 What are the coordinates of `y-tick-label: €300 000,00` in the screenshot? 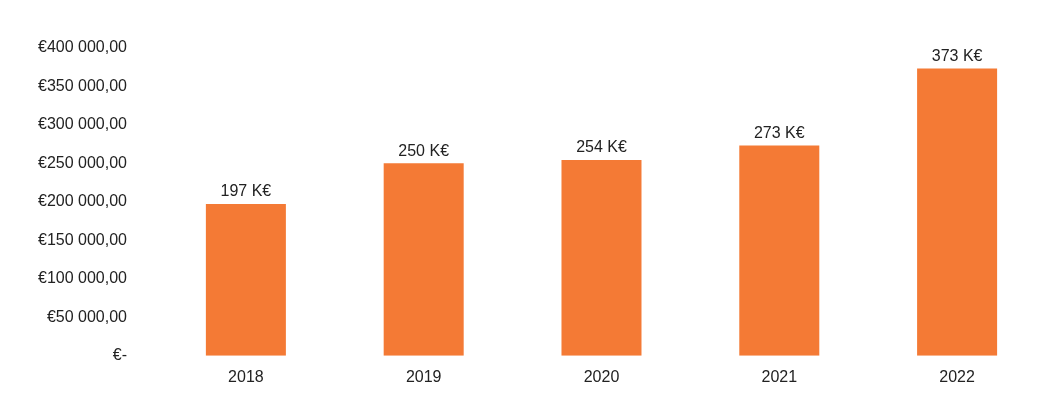 It's located at (82, 124).